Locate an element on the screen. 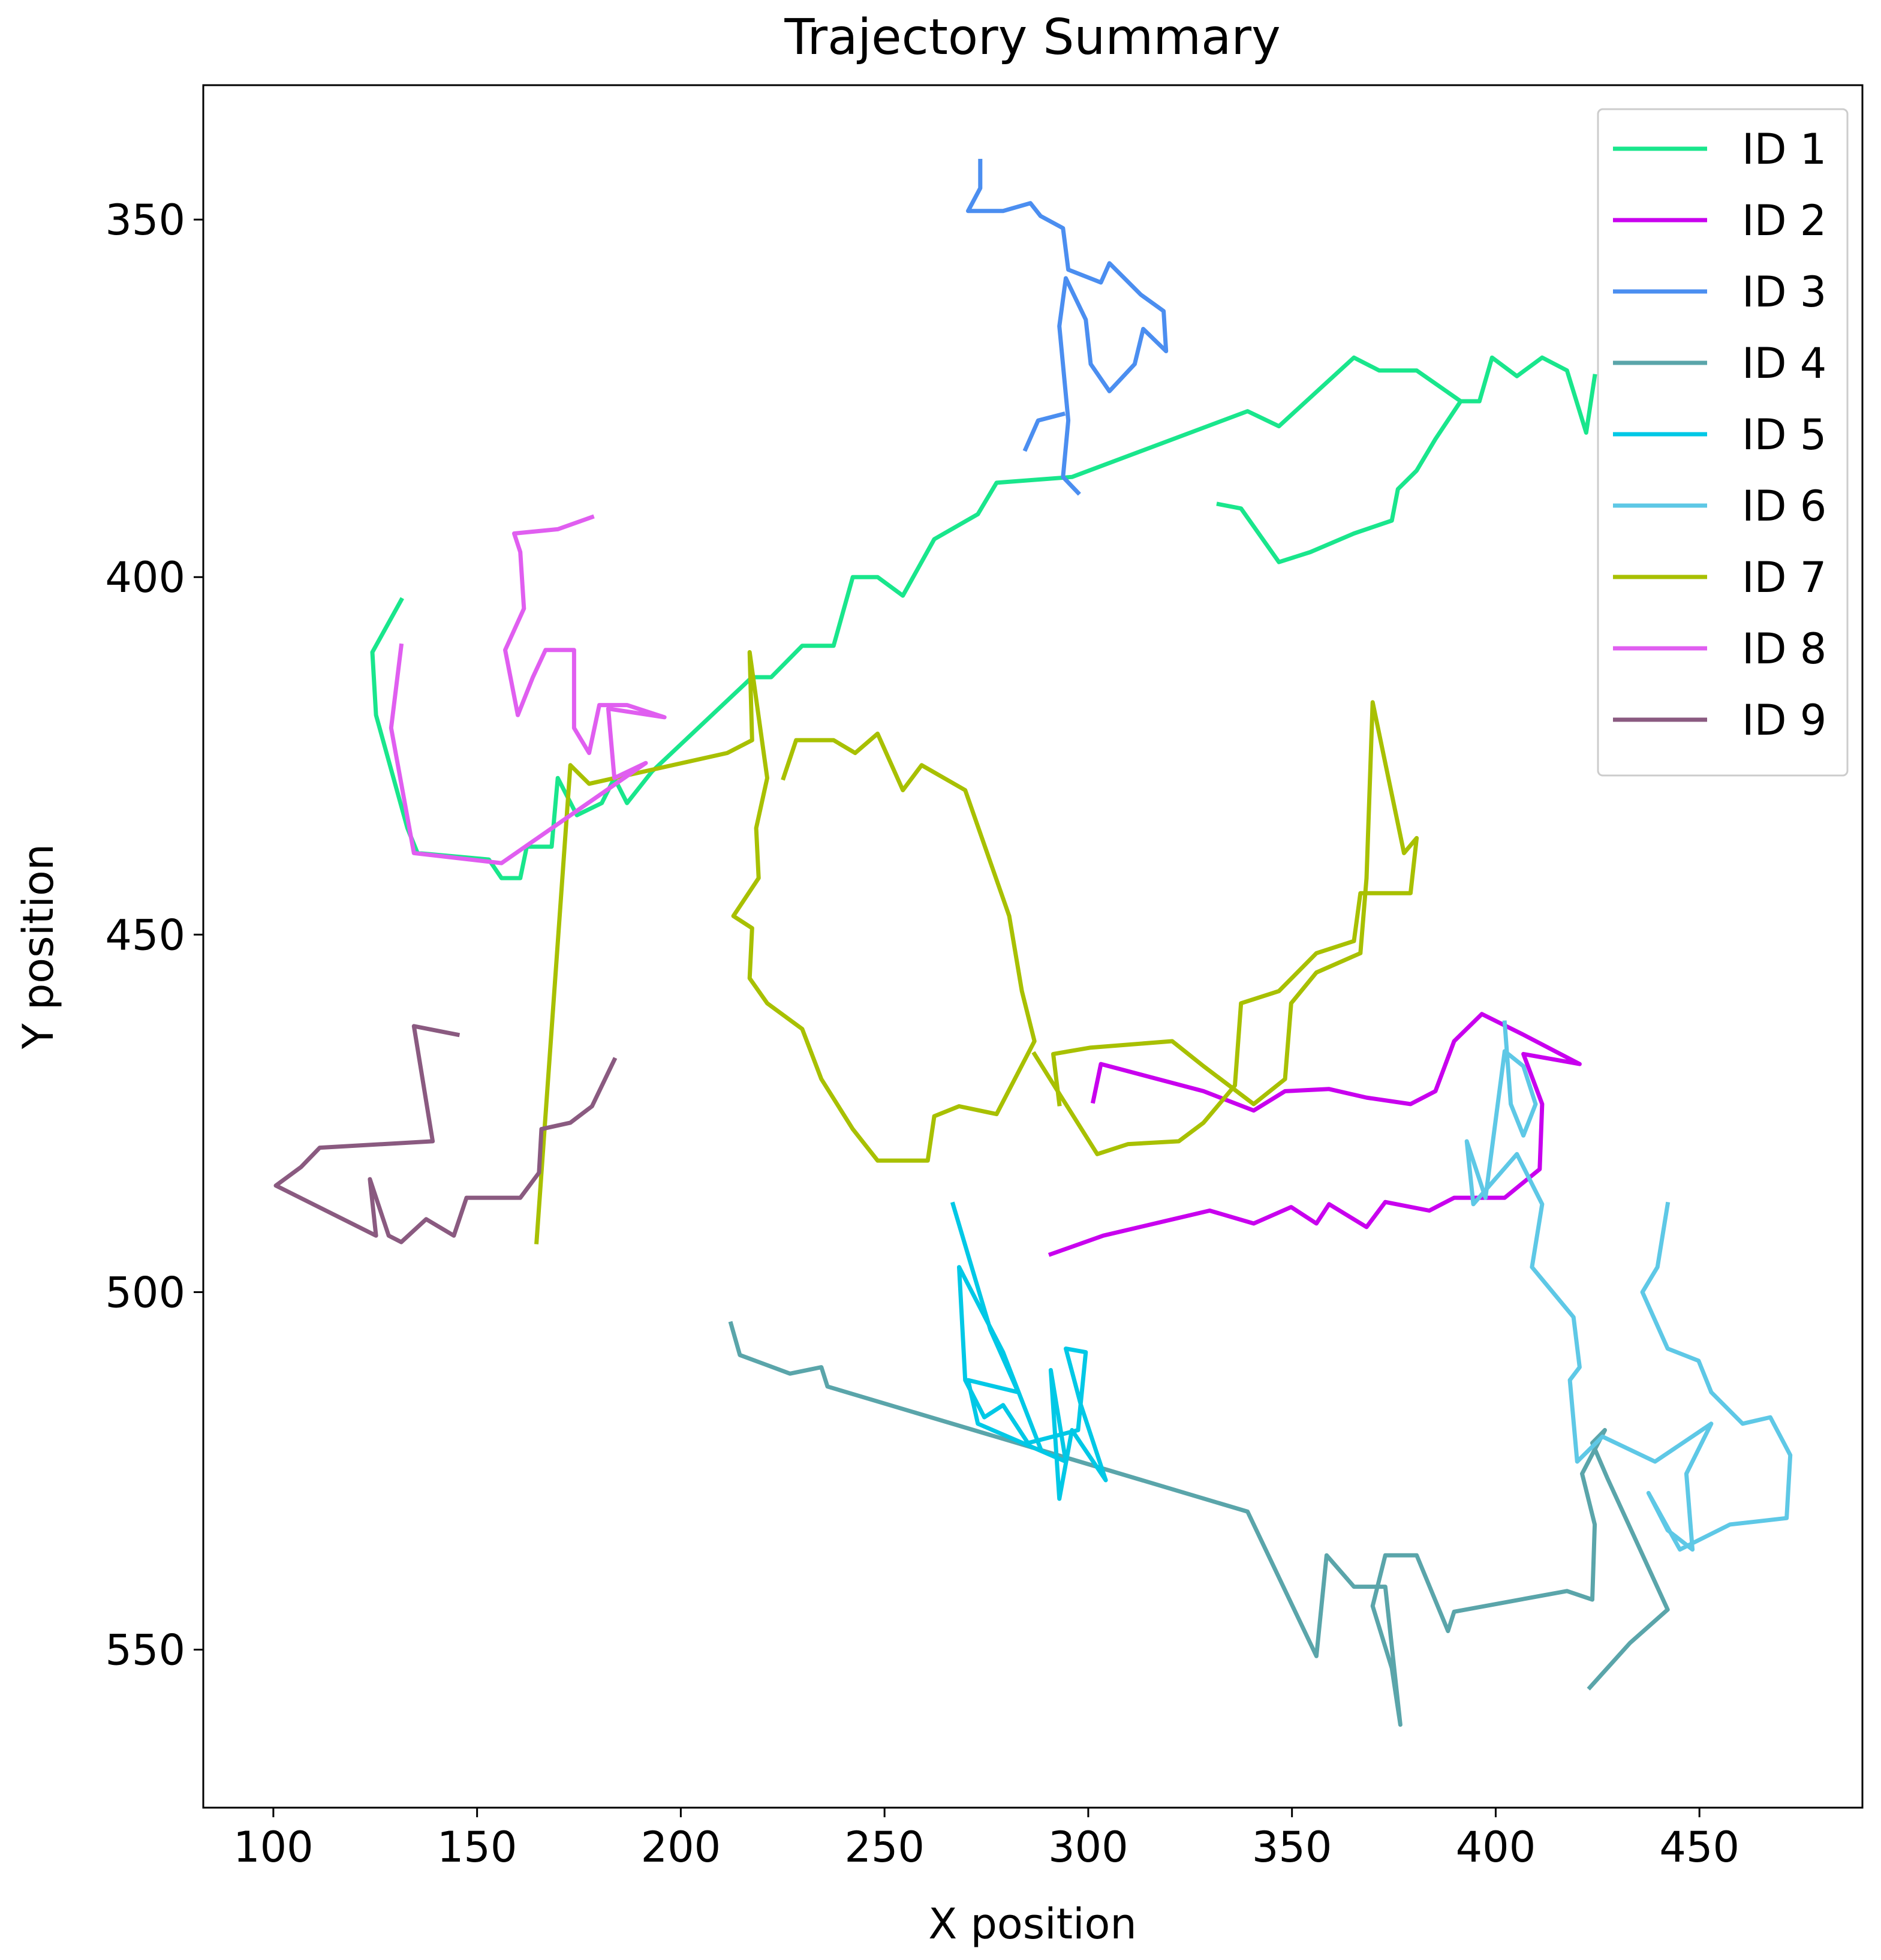  x-tick-label: 450 is located at coordinates (1699, 1848).